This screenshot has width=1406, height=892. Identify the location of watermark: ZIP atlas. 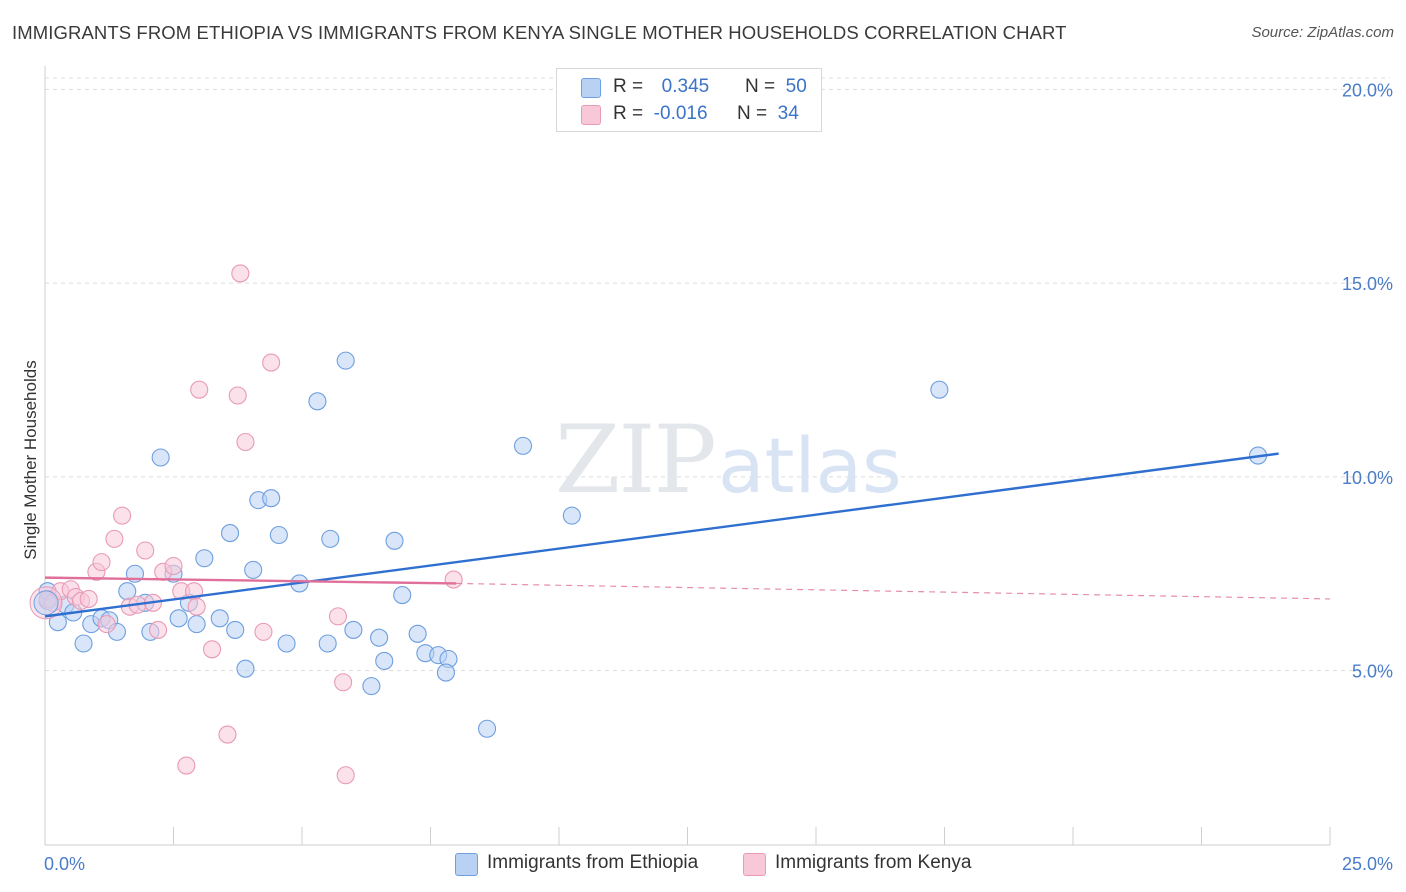
(728, 460).